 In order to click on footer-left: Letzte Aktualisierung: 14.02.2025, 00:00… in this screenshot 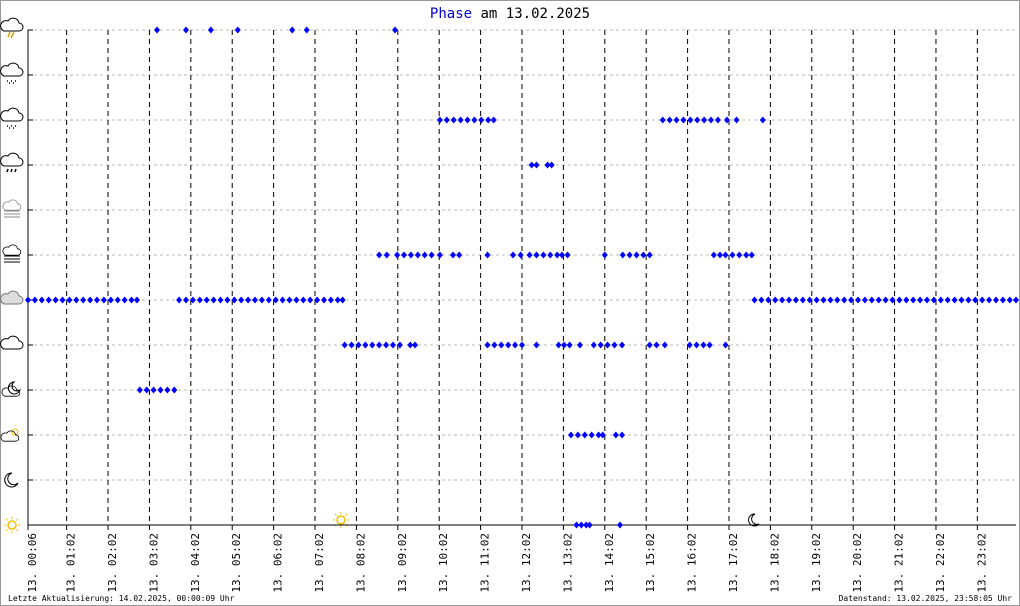, I will do `click(121, 598)`.